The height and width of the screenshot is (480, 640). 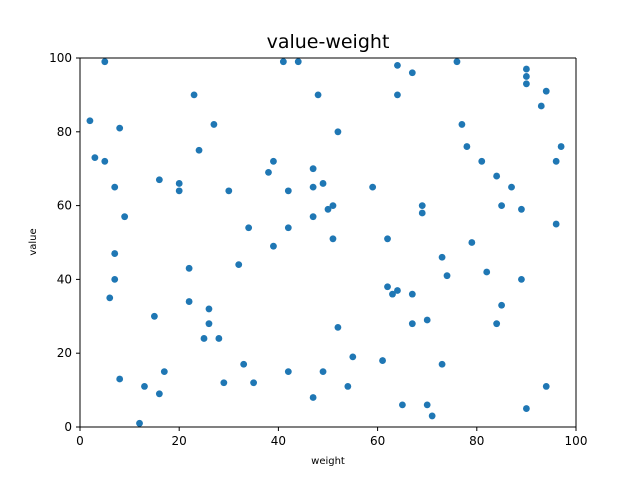 I want to click on x-axis-label: weight, so click(x=328, y=461).